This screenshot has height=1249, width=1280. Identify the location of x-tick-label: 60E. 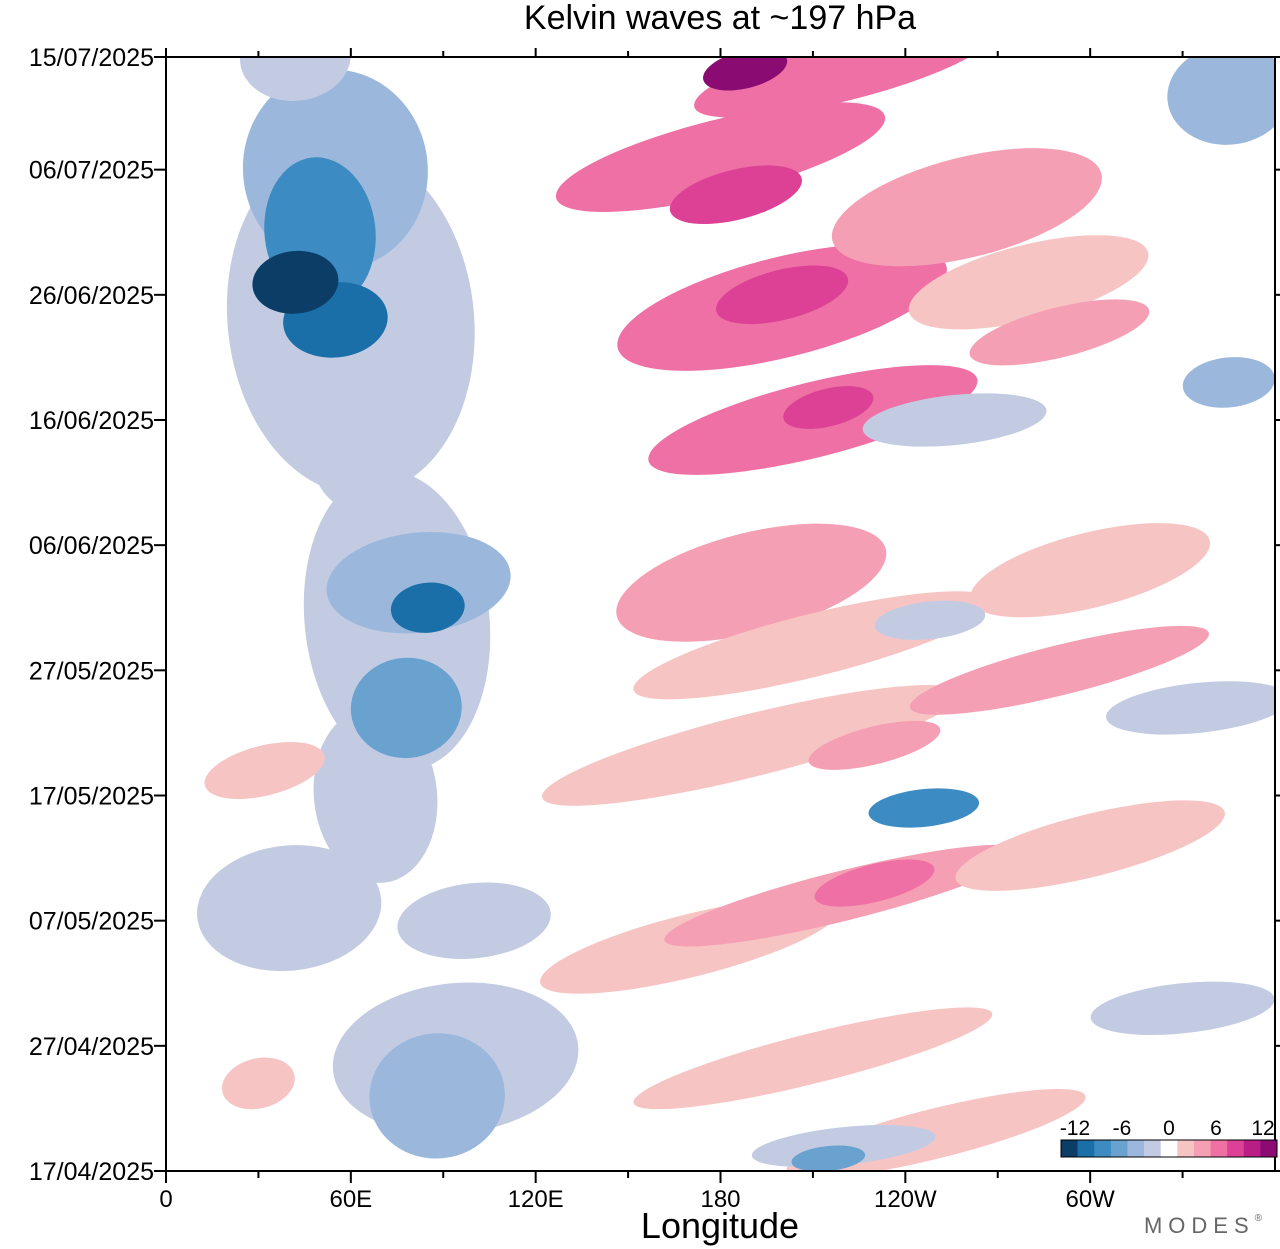
(350, 1199).